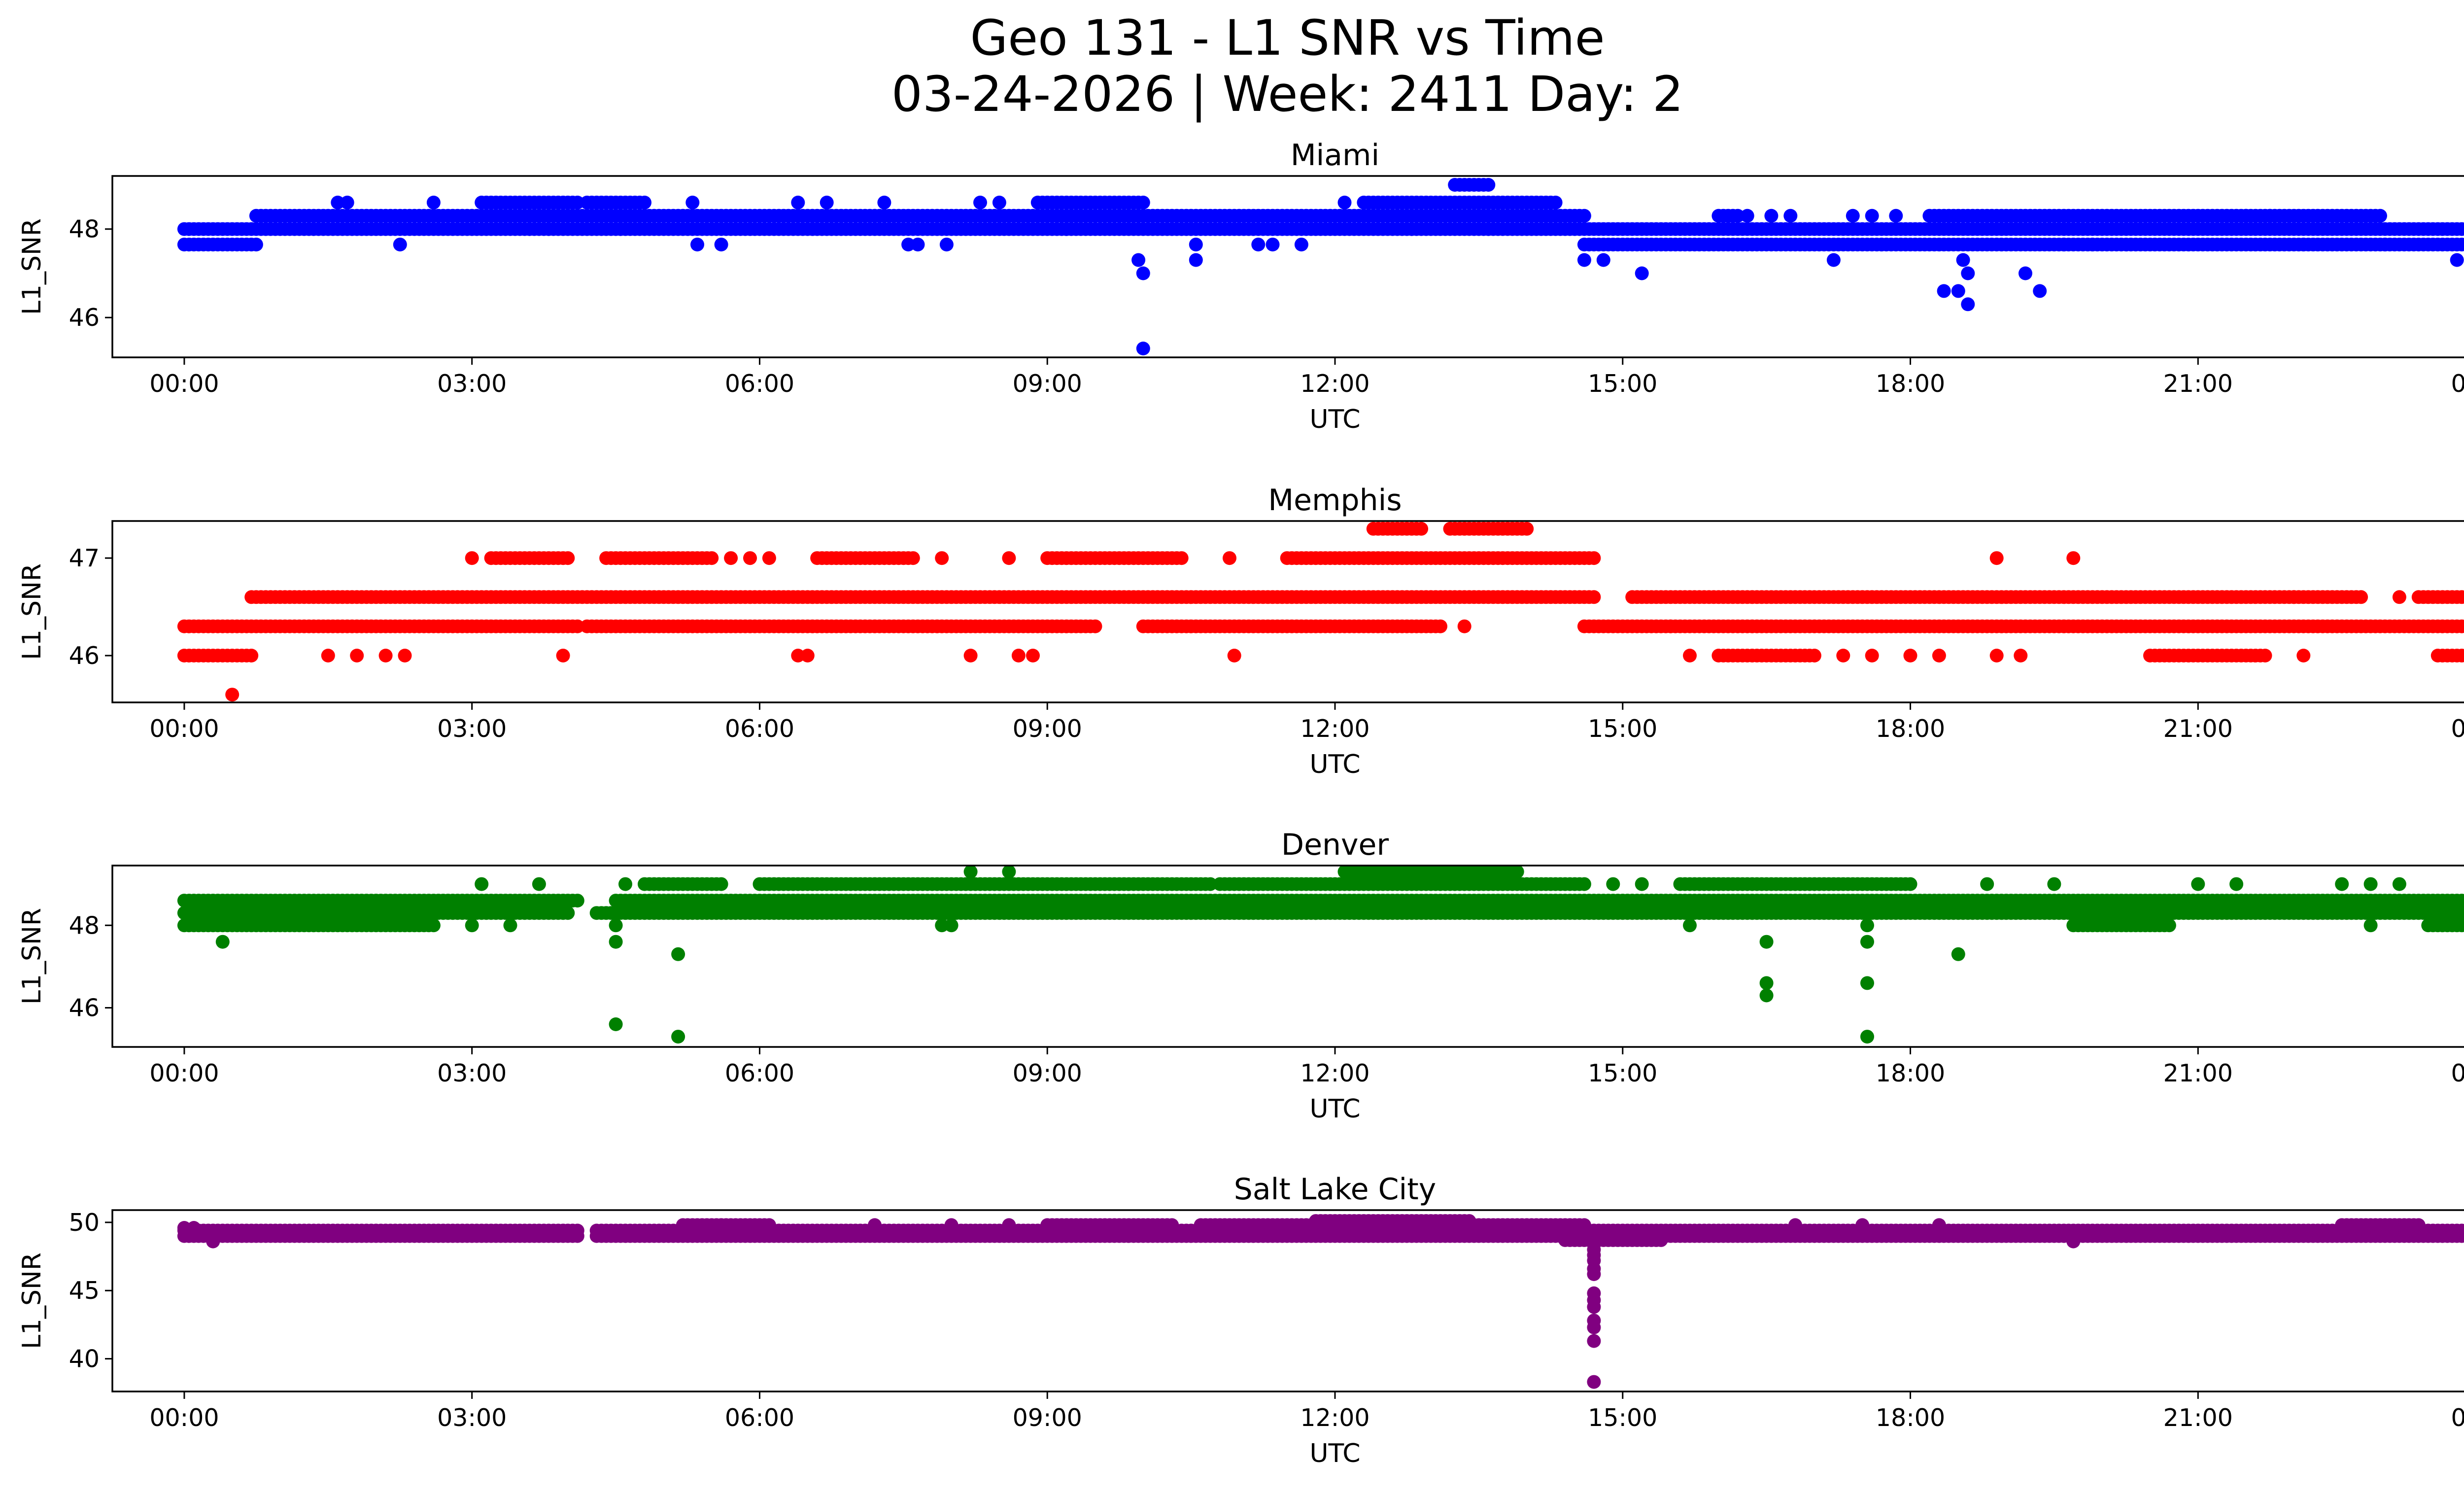 The width and height of the screenshot is (2464, 1495). I want to click on data-point-band1-seg1, so click(2462, 900).